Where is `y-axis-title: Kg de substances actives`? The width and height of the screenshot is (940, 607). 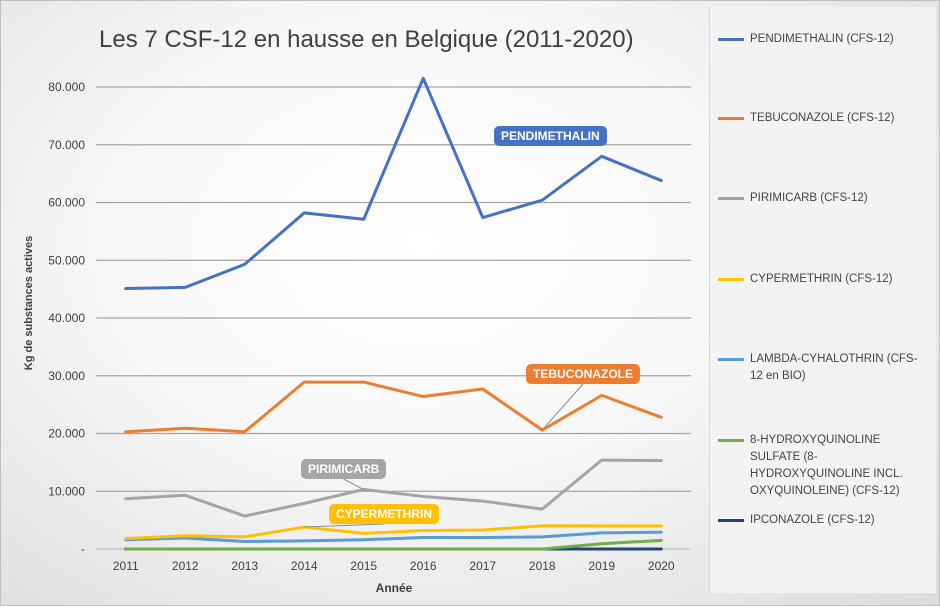 y-axis-title: Kg de substances actives is located at coordinates (29, 303).